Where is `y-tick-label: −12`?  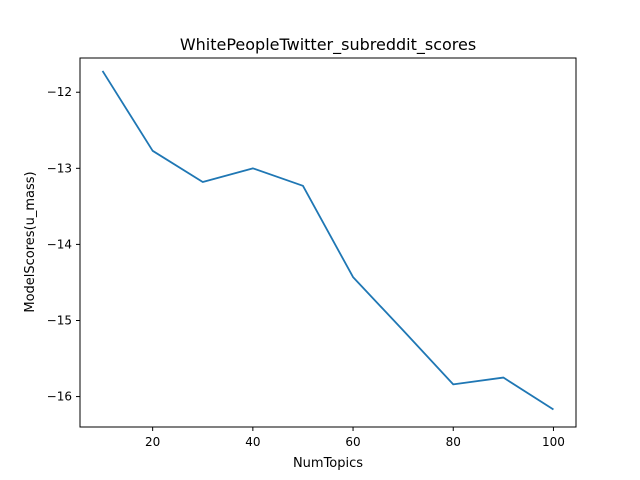 y-tick-label: −12 is located at coordinates (59, 92).